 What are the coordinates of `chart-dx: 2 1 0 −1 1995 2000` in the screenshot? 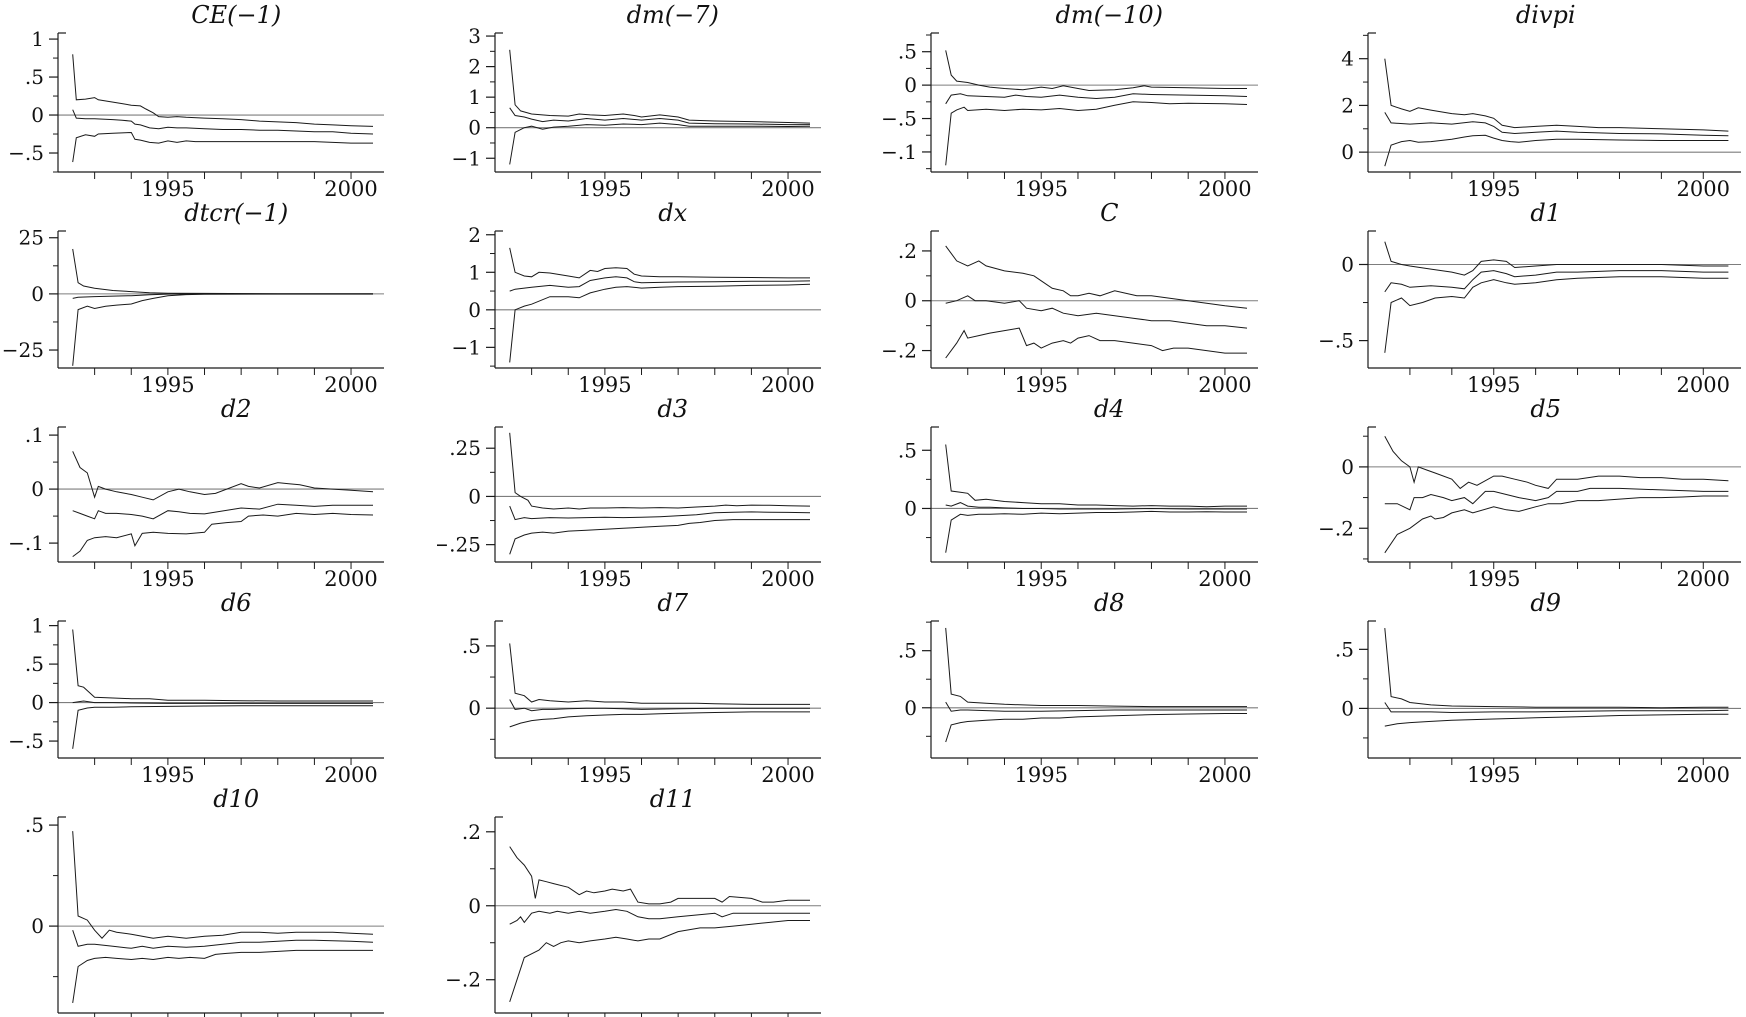 It's located at (636, 309).